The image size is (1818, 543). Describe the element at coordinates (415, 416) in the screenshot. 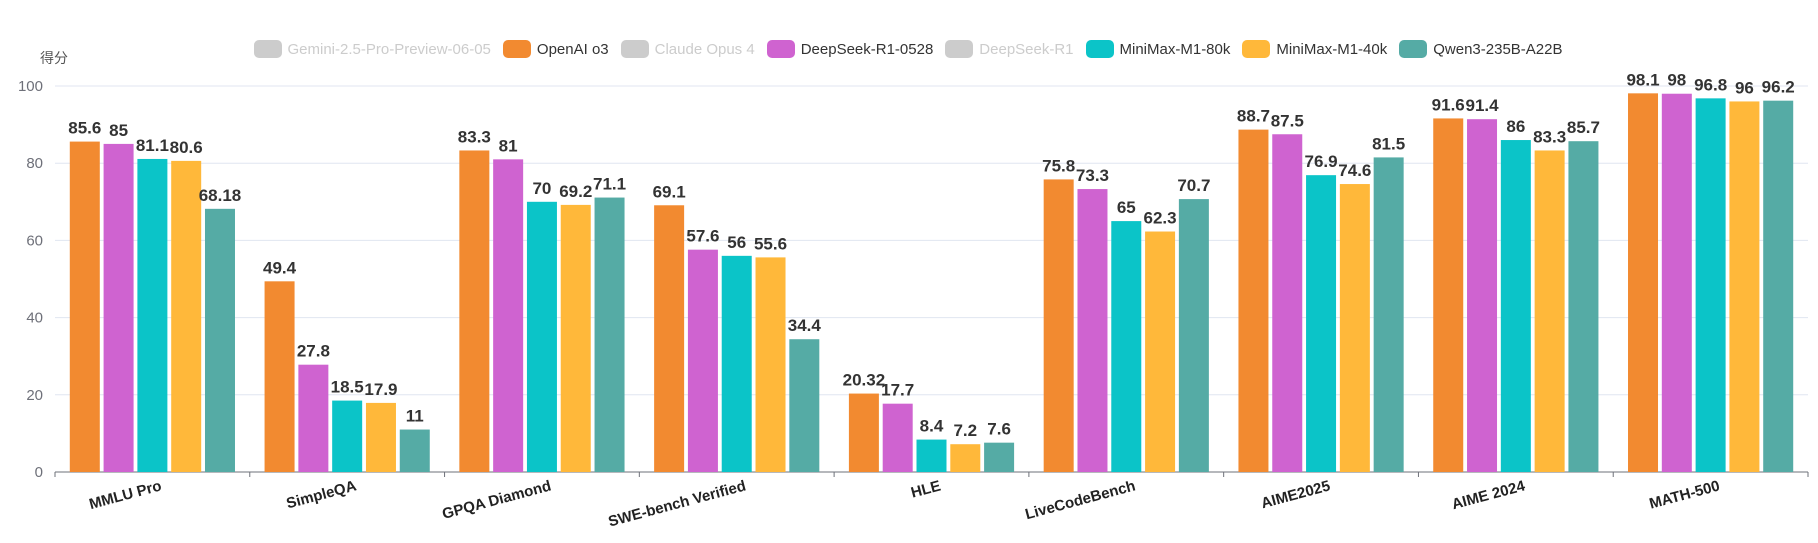

I see `data-label: 11` at that location.